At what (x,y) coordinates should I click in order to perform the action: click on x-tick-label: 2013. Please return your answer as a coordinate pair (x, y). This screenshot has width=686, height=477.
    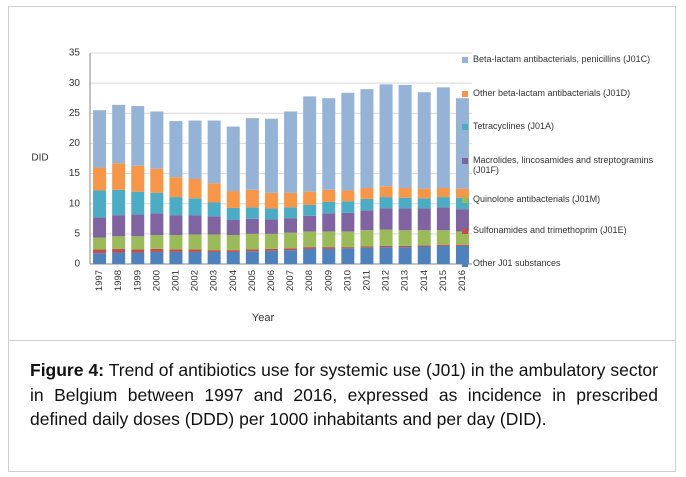
    Looking at the image, I should click on (405, 280).